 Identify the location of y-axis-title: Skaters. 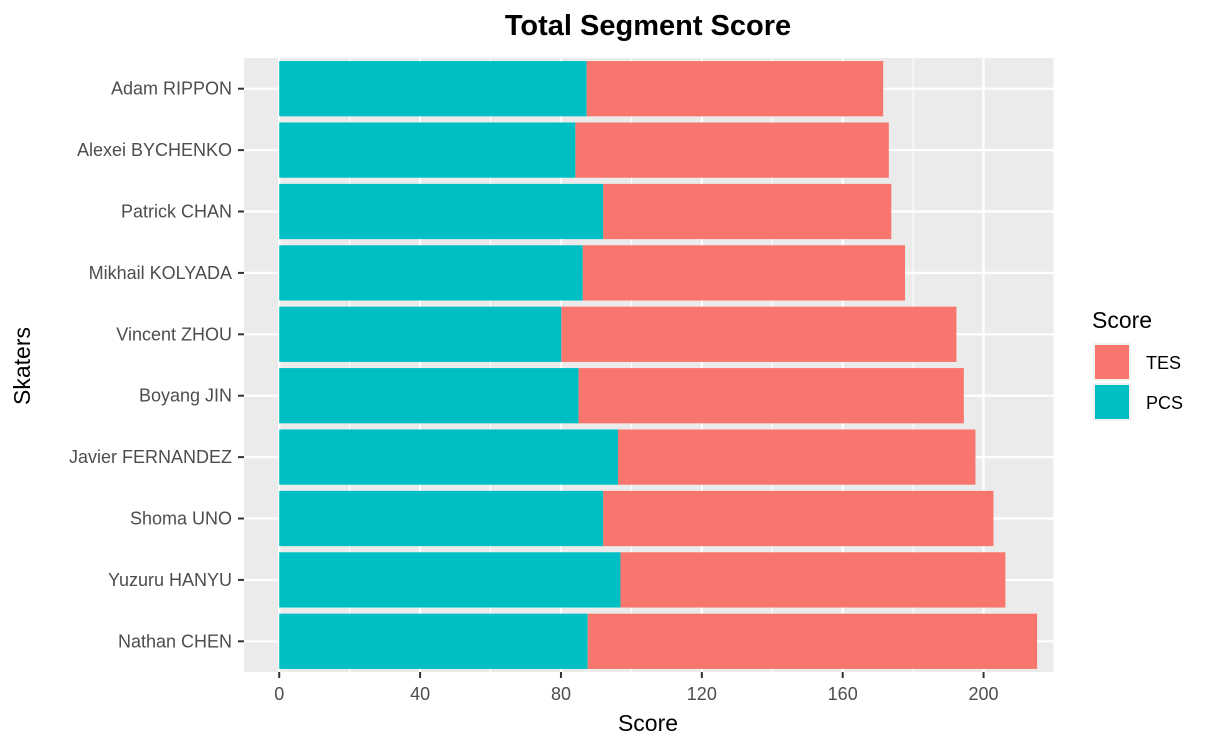
(22, 366).